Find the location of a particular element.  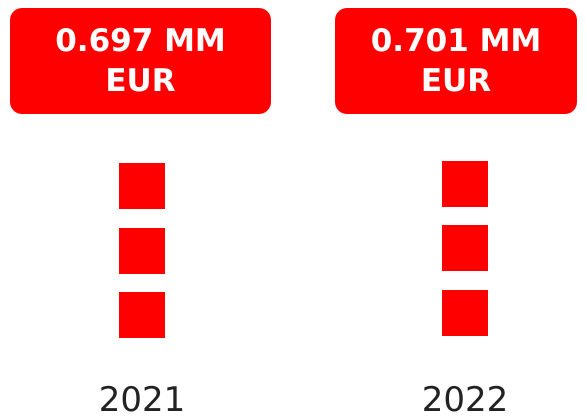

category-label: 2021 is located at coordinates (142, 400).